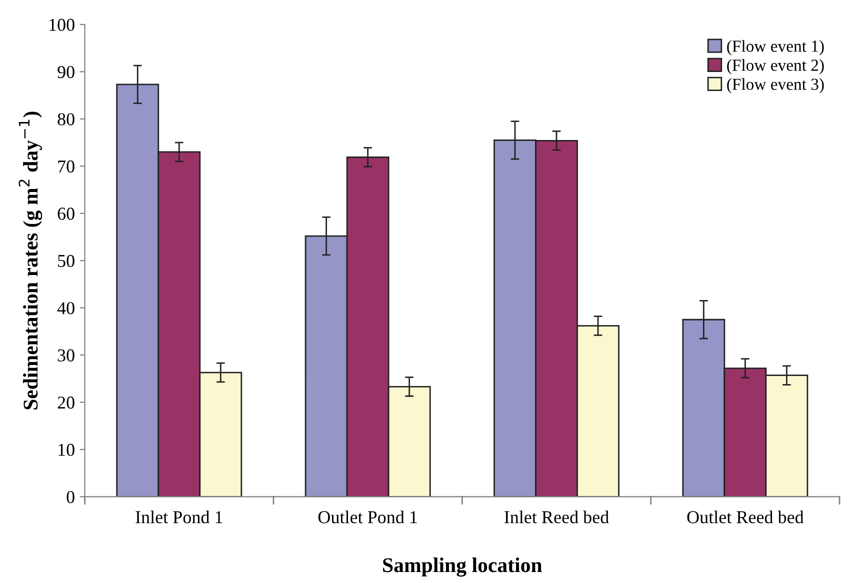 This screenshot has height=583, width=848. I want to click on legend-label: (Flow event 3), so click(775, 86).